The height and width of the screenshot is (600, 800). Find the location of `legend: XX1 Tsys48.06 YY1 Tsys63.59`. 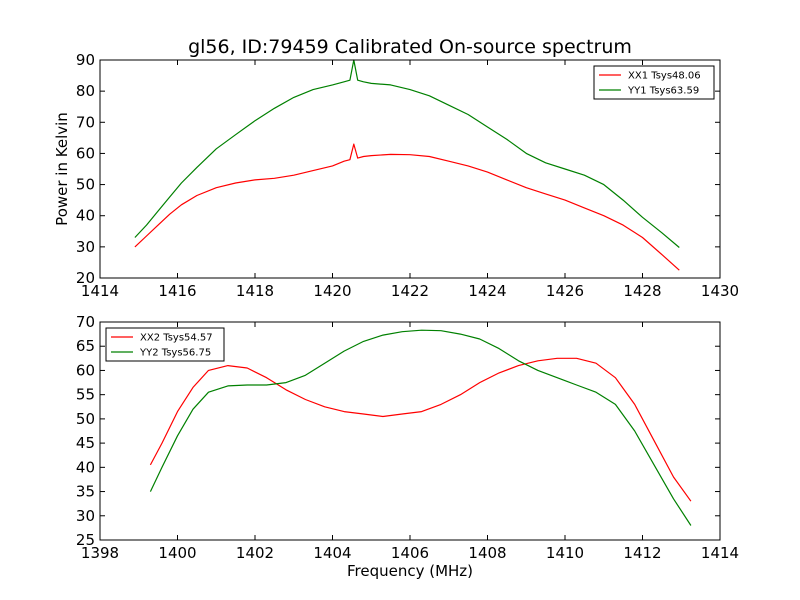

legend: XX1 Tsys48.06 YY1 Tsys63.59 is located at coordinates (654, 82).